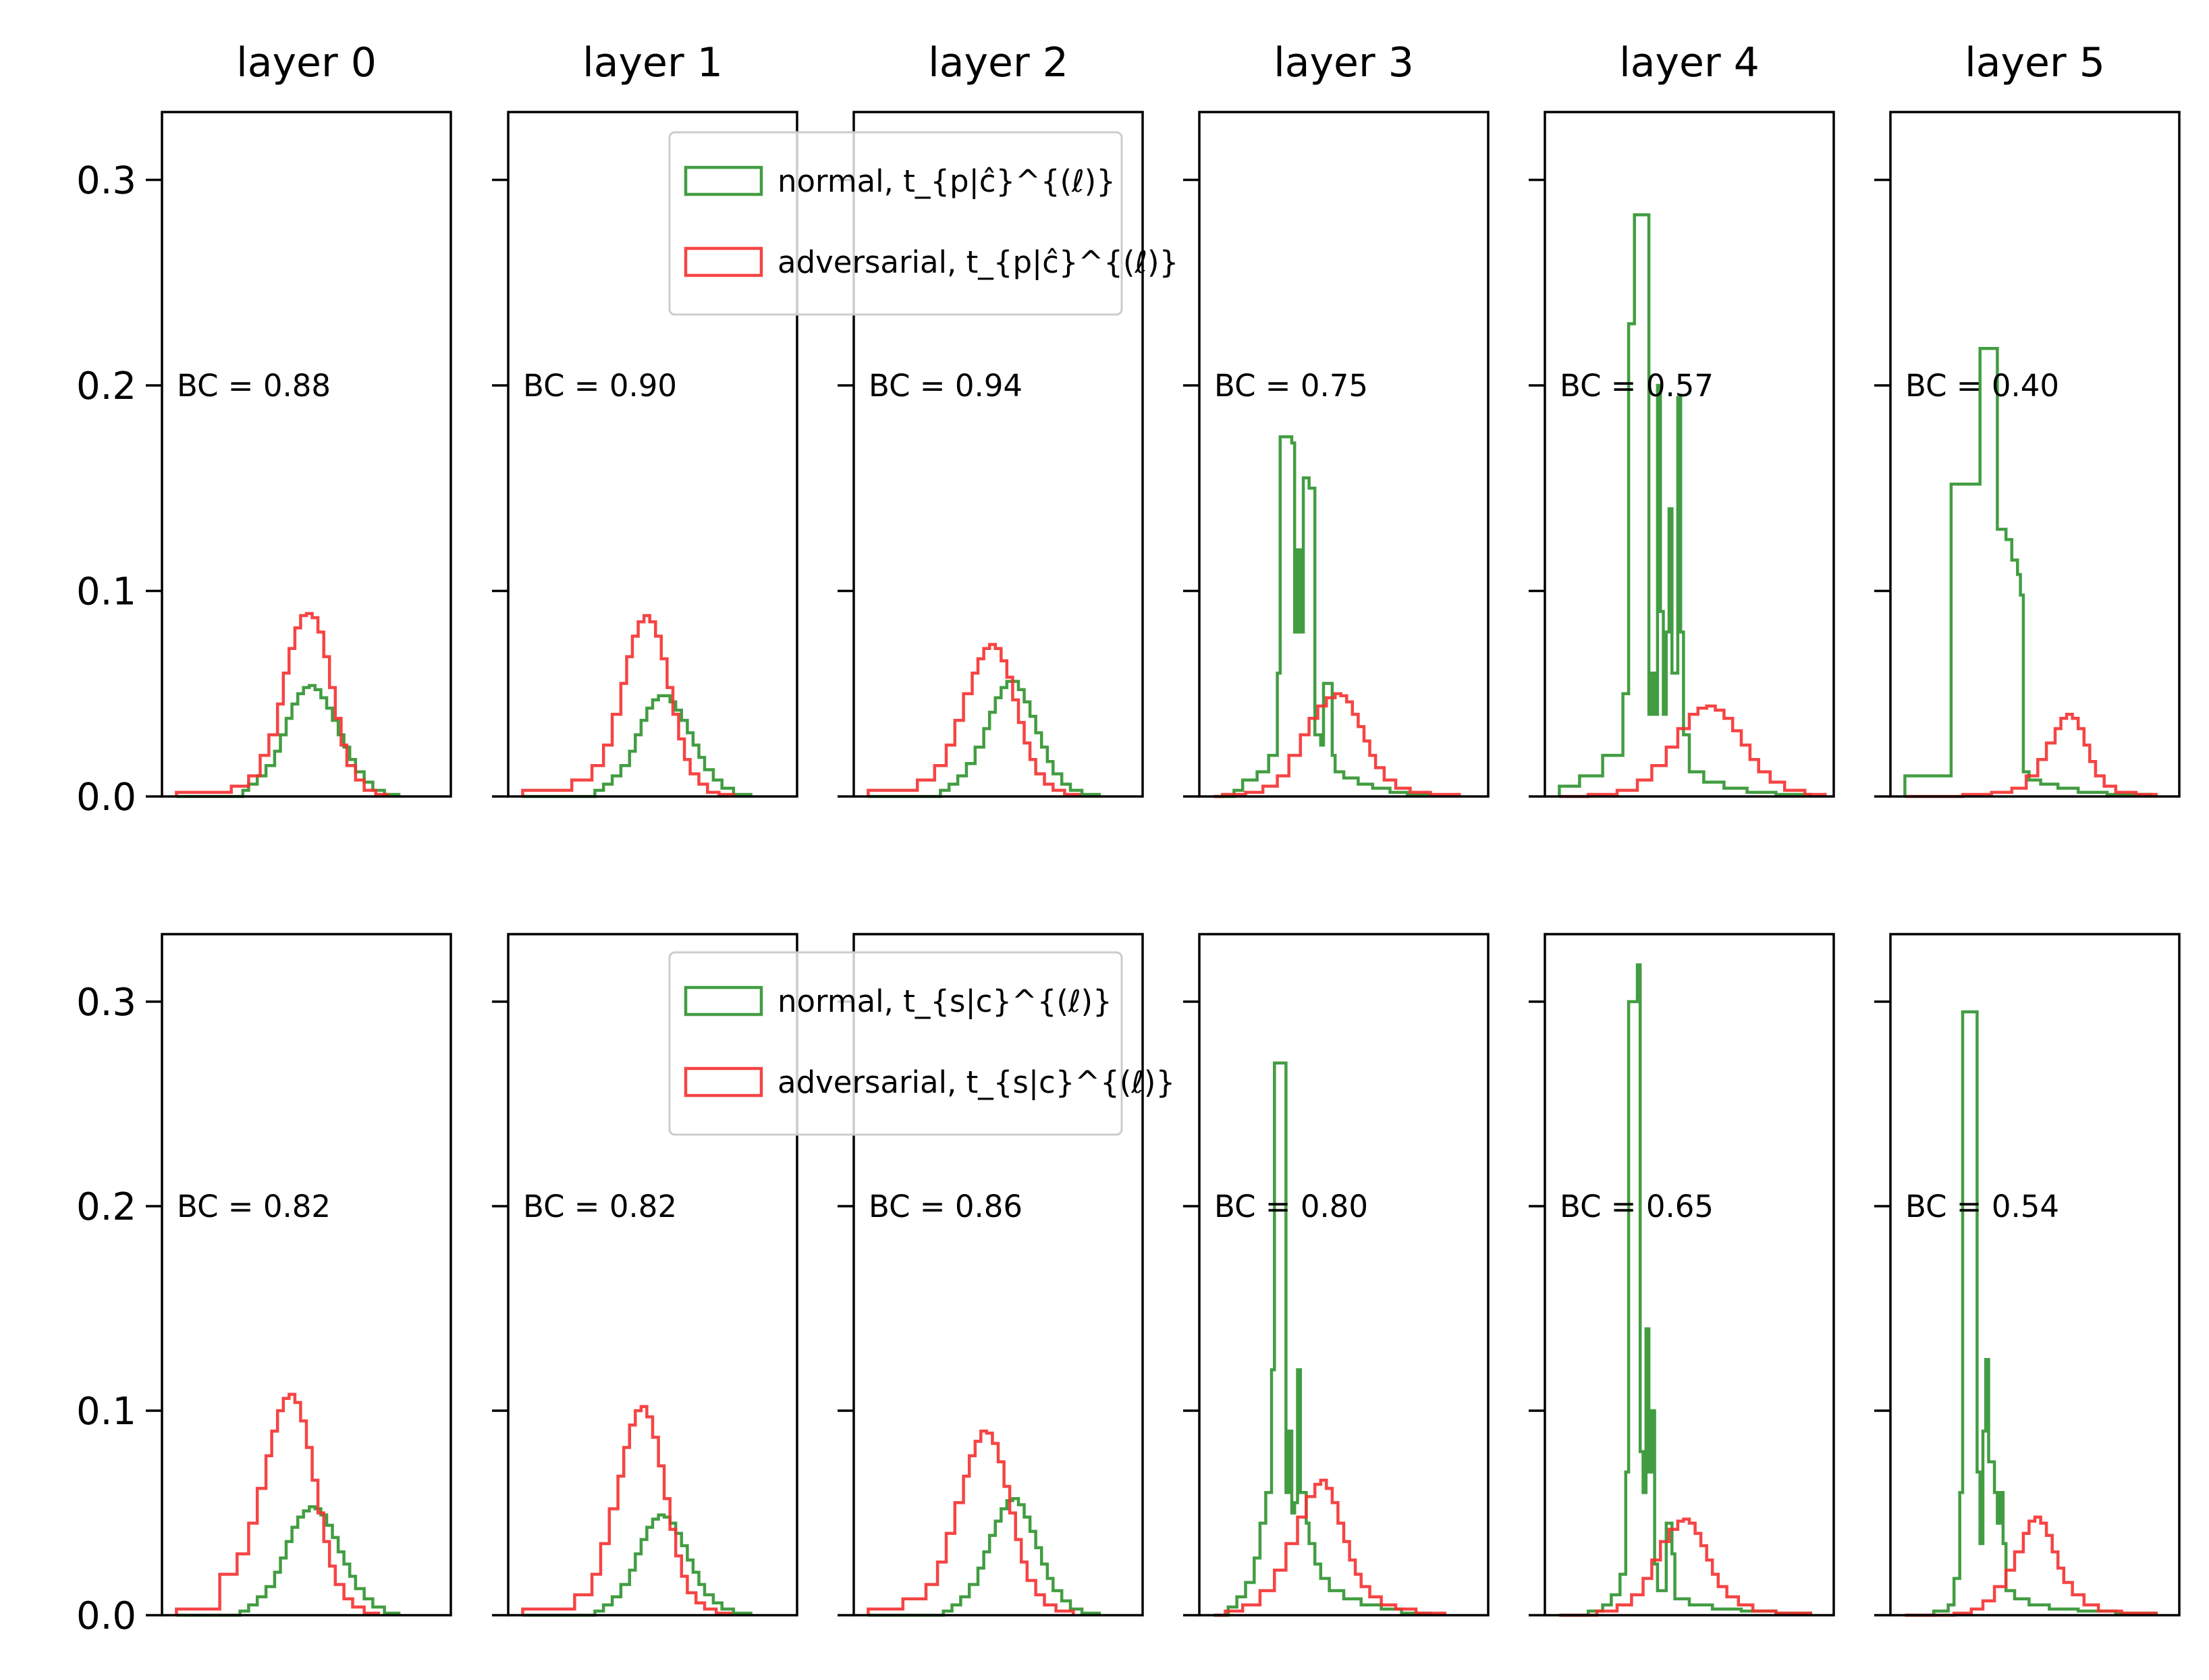 The height and width of the screenshot is (1680, 2209). I want to click on bc-annotation: BC = 0.86, so click(945, 1207).